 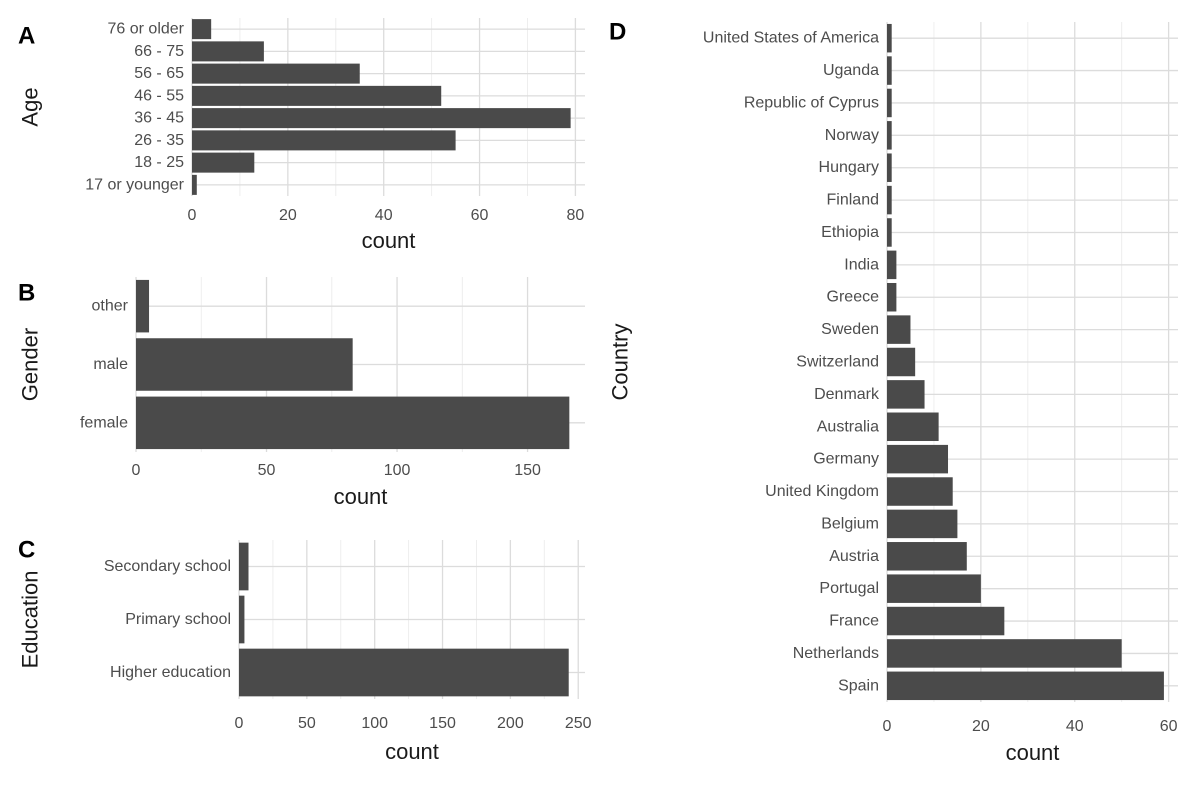 What do you see at coordinates (1004, 653) in the screenshot?
I see `bar-netherlands` at bounding box center [1004, 653].